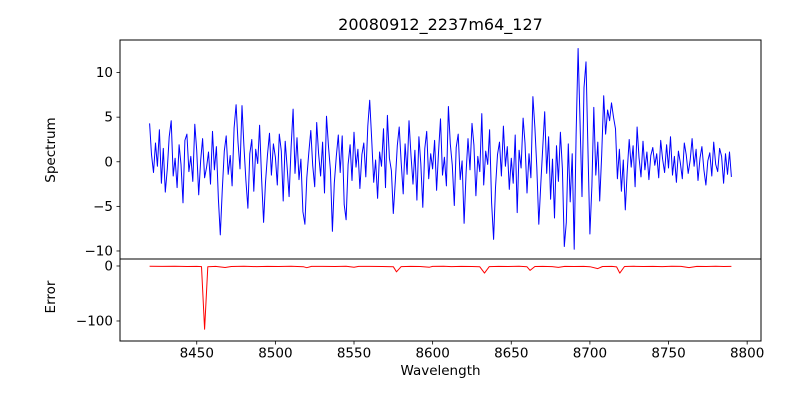  What do you see at coordinates (51, 297) in the screenshot?
I see `error-axis-label: Error` at bounding box center [51, 297].